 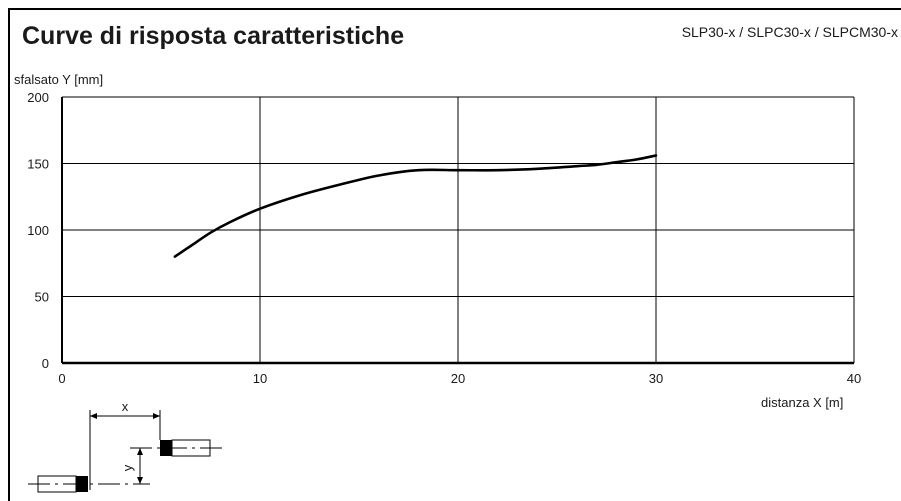 I want to click on y-tick-label-50: 50, so click(x=42, y=297).